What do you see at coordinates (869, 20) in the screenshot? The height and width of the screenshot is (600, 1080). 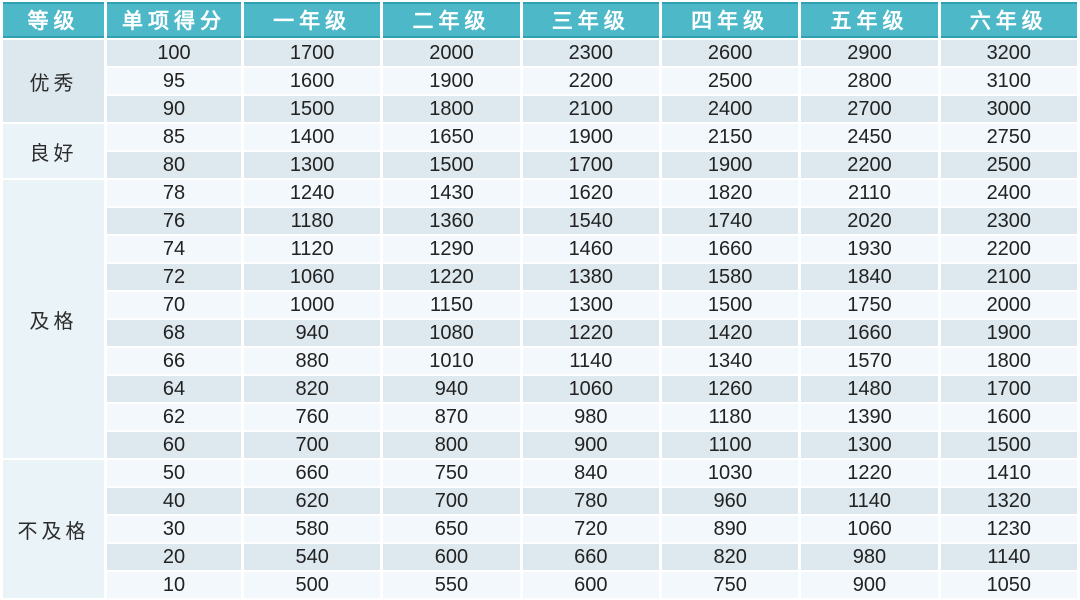 I see `column-header-6: 五年级` at bounding box center [869, 20].